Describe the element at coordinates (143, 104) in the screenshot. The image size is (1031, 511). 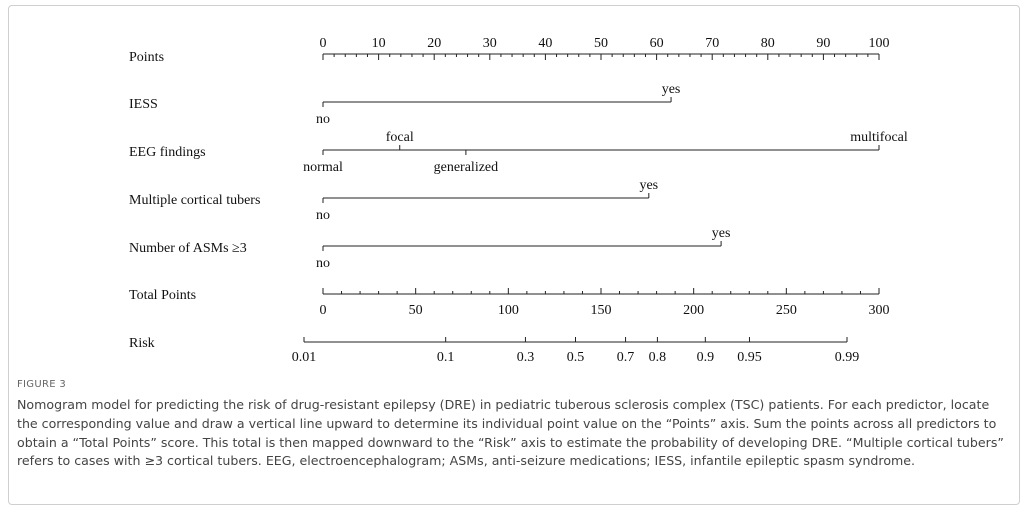
I see `row-label: IESS` at that location.